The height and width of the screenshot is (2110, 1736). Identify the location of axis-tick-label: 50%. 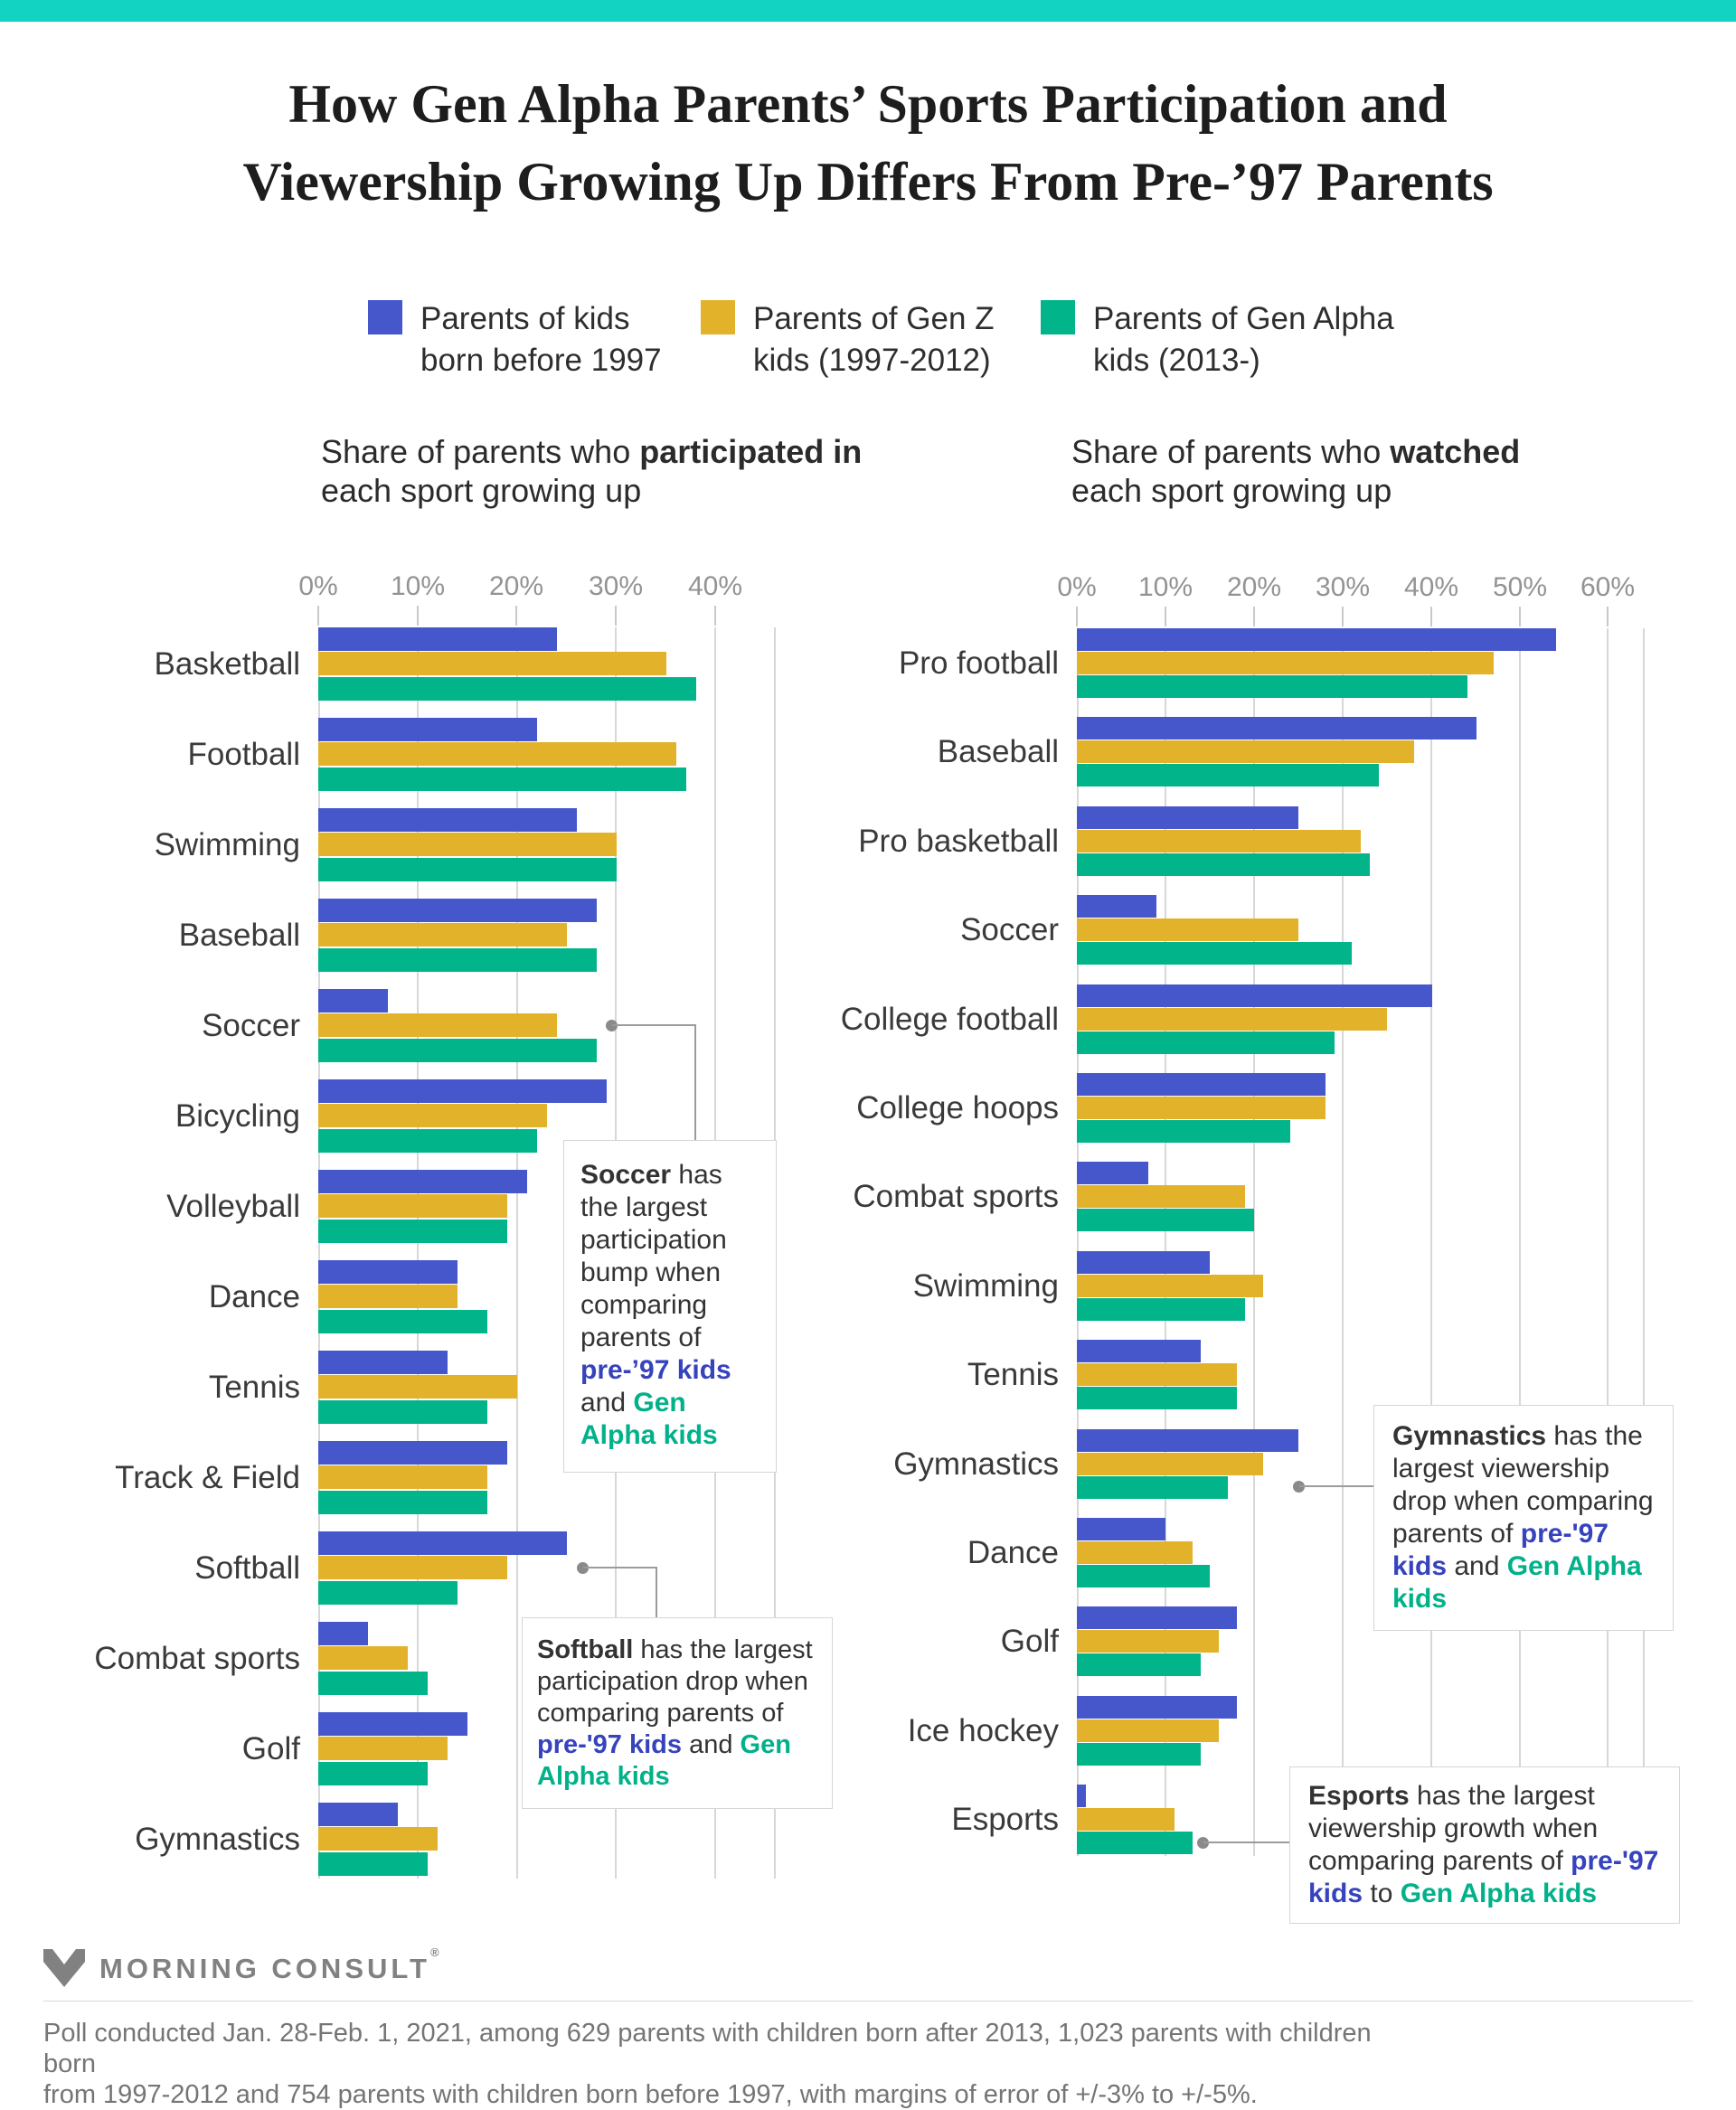
(1520, 587).